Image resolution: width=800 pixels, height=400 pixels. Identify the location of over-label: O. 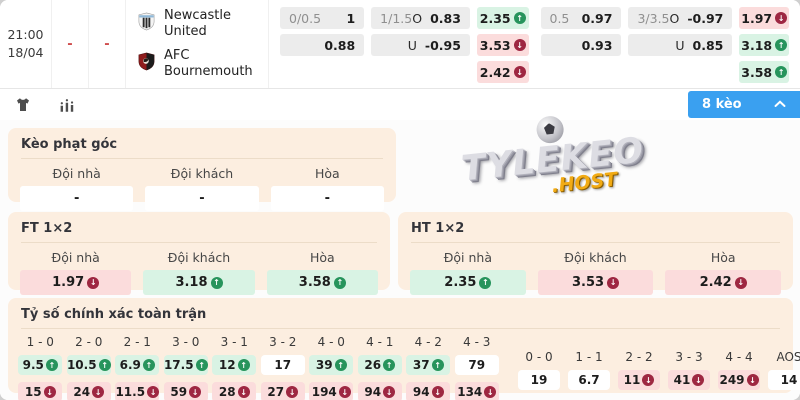
(674, 18).